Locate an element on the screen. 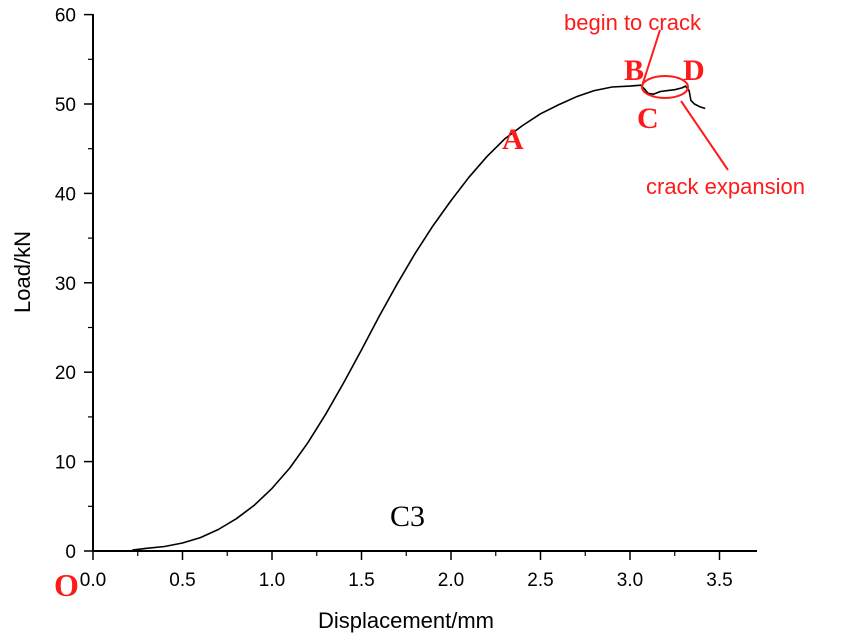 The height and width of the screenshot is (642, 841). x-tick-label: 3.5 is located at coordinates (719, 580).